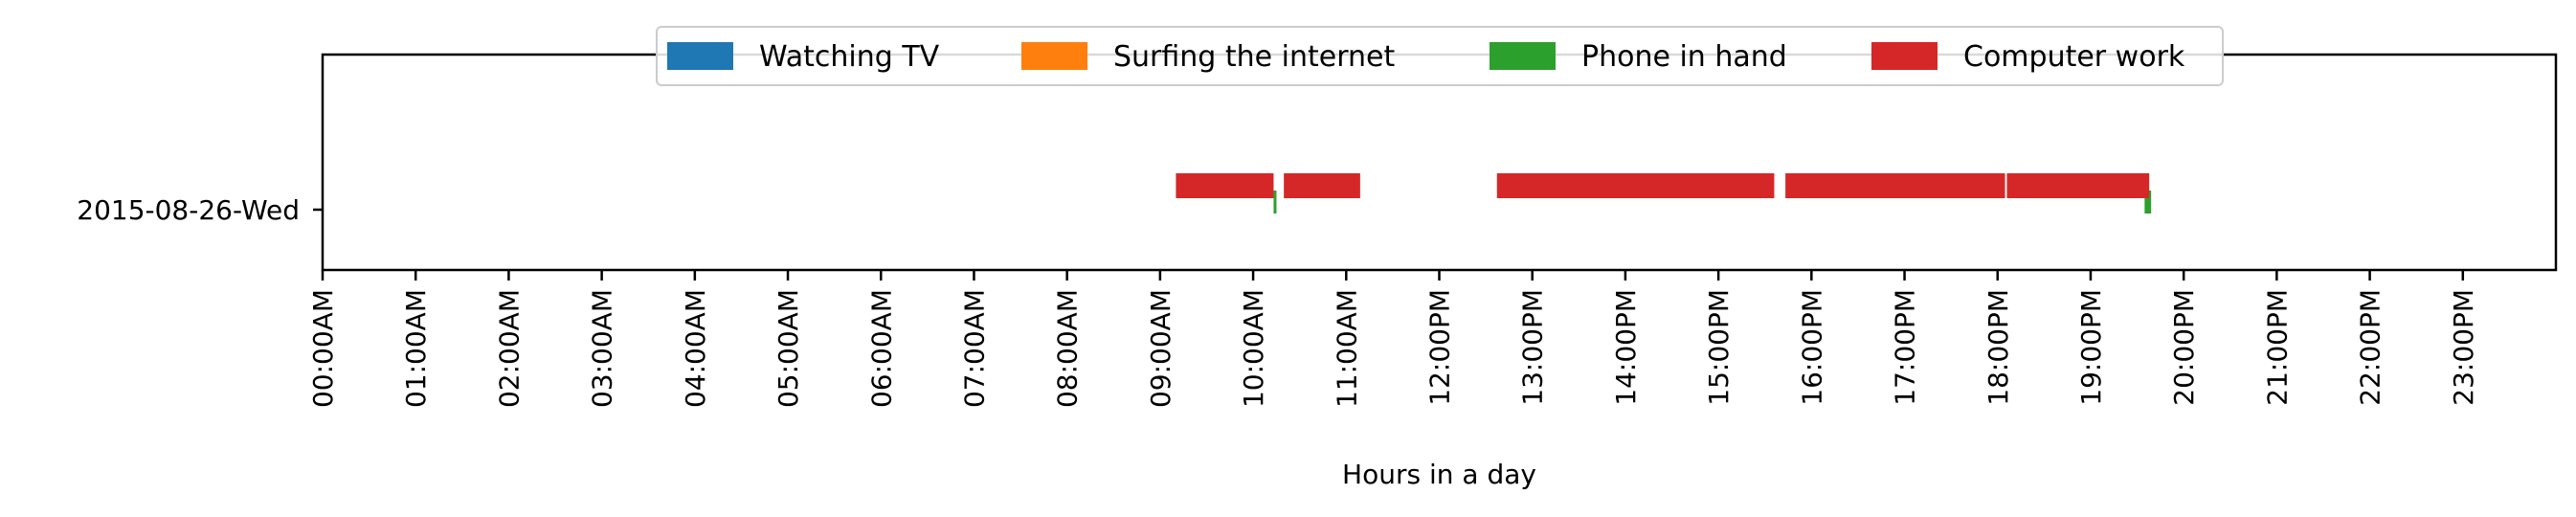 This screenshot has height=517, width=2576. What do you see at coordinates (2091, 347) in the screenshot?
I see `x-tick-label: 19:00PM` at bounding box center [2091, 347].